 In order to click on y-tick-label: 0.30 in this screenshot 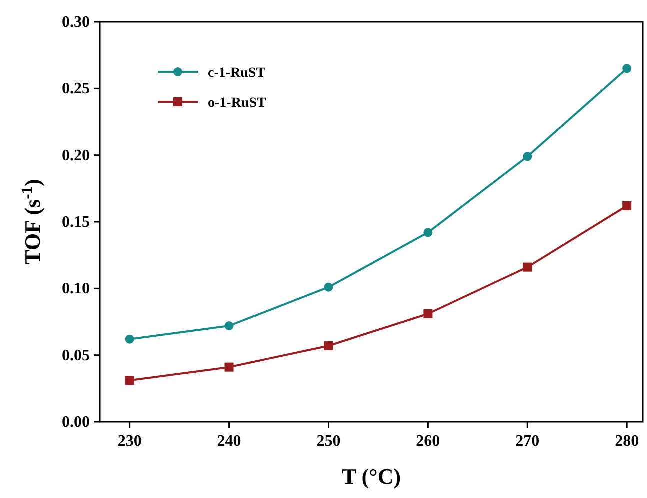, I will do `click(76, 22)`.